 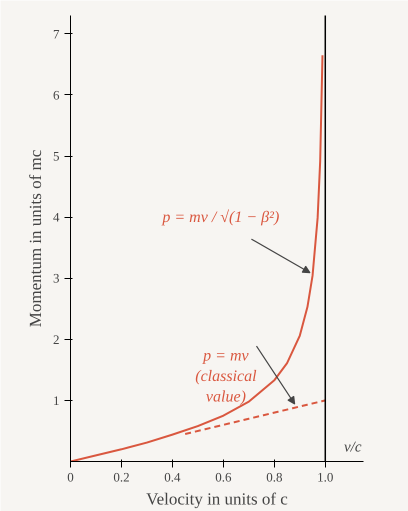 What do you see at coordinates (35, 238) in the screenshot?
I see `y-axis-title: Momentum in units of mc` at bounding box center [35, 238].